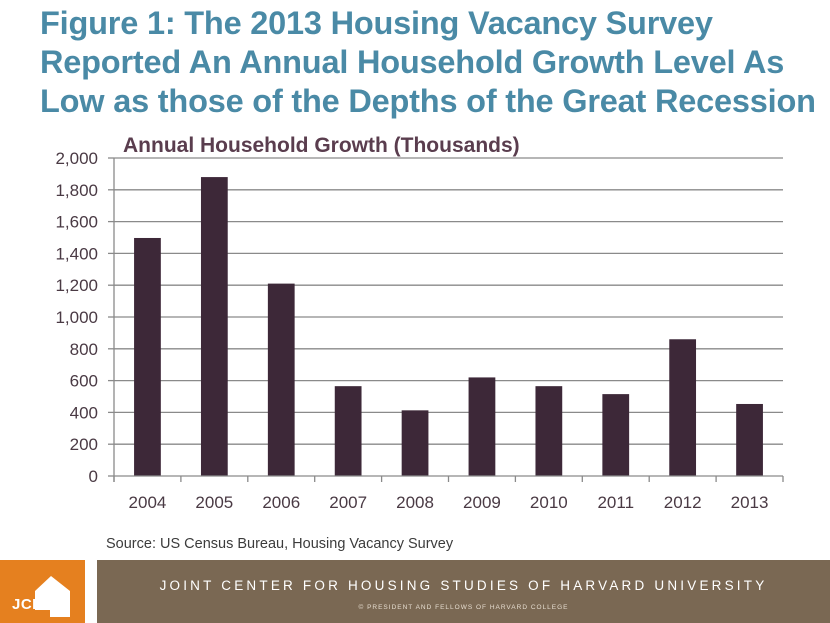 This screenshot has height=623, width=830. I want to click on x-tick-label: 2007, so click(348, 502).